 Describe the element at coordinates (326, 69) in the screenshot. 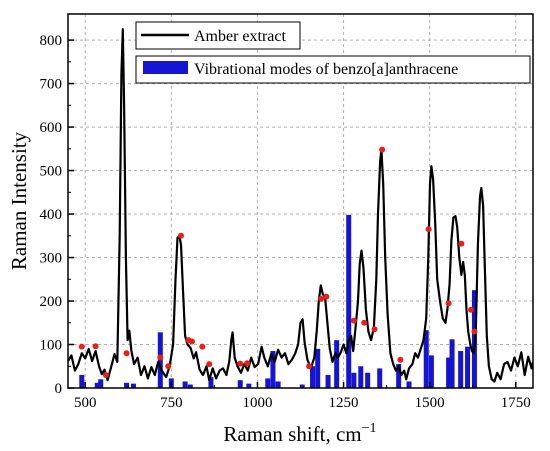

I see `legend-entry-bars: Vibrational modes of benzo[a]anthracene` at that location.